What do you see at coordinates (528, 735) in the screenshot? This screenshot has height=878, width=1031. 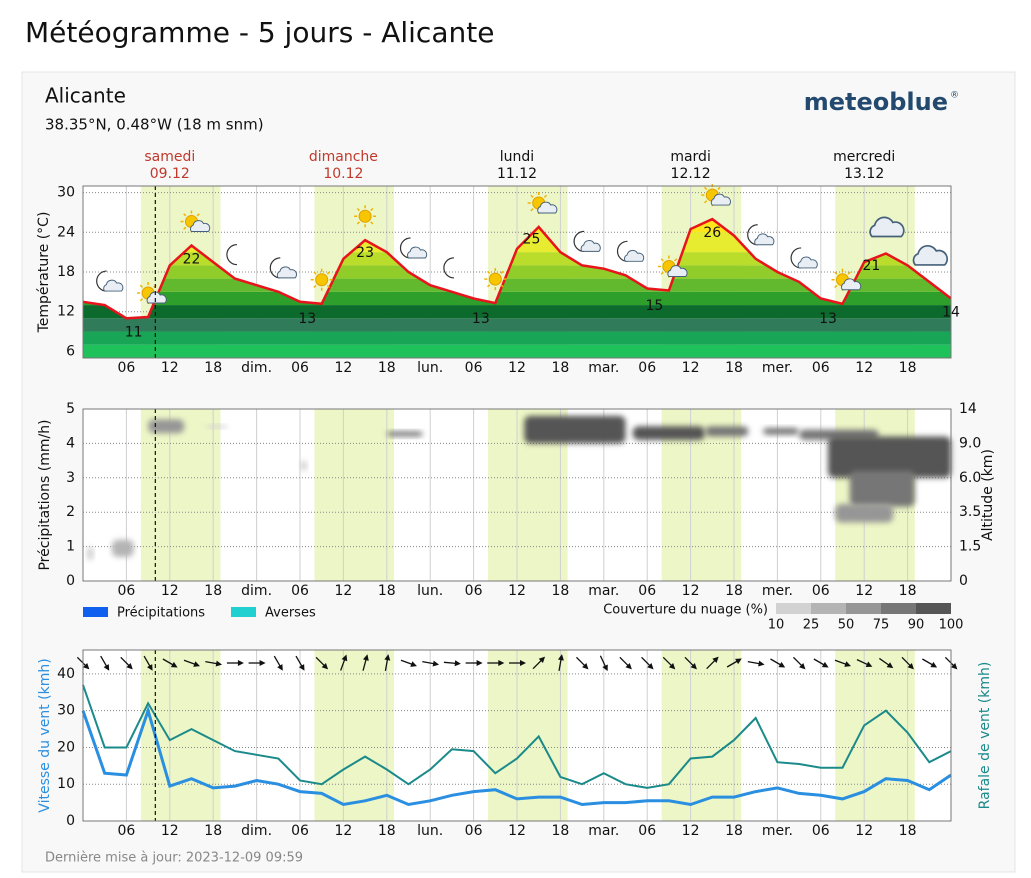 I see `daylight-band` at bounding box center [528, 735].